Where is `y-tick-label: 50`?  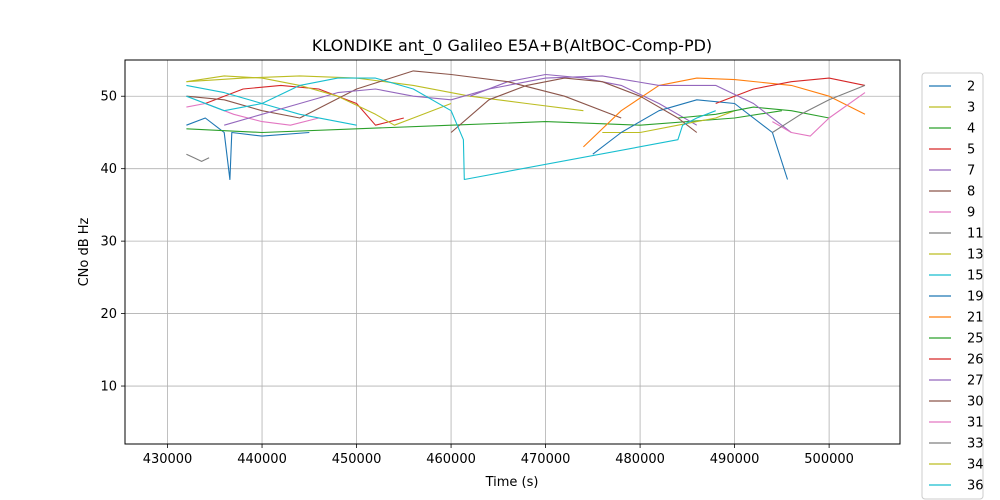
y-tick-label: 50 is located at coordinates (108, 97).